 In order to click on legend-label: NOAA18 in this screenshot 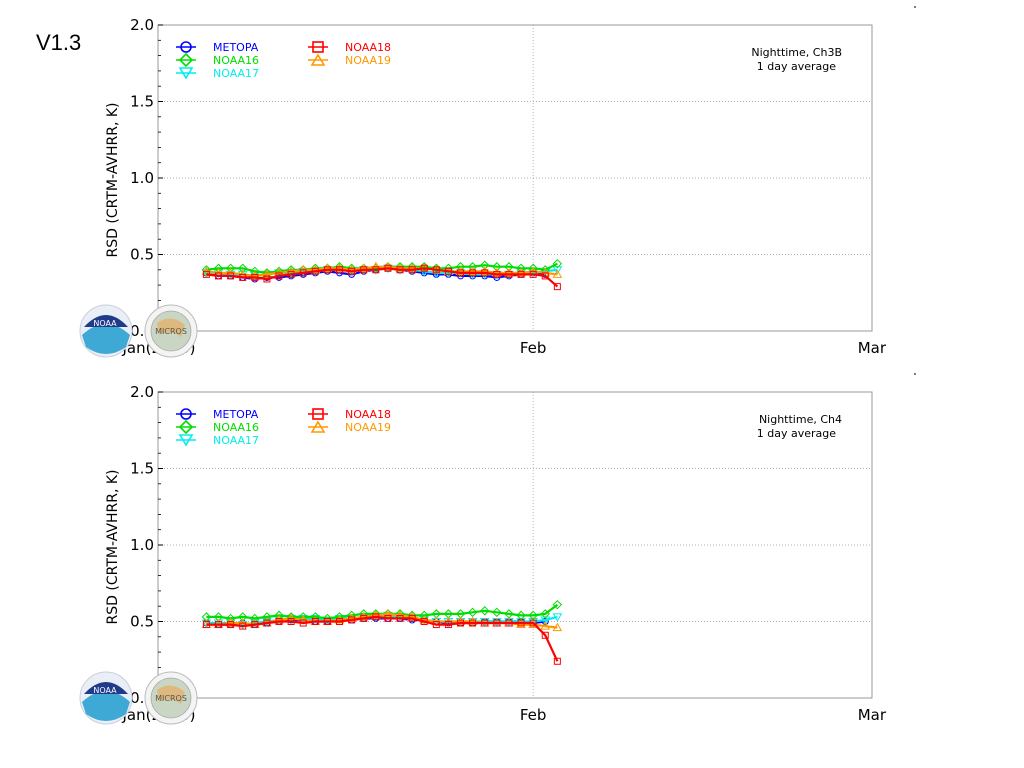, I will do `click(368, 47)`.